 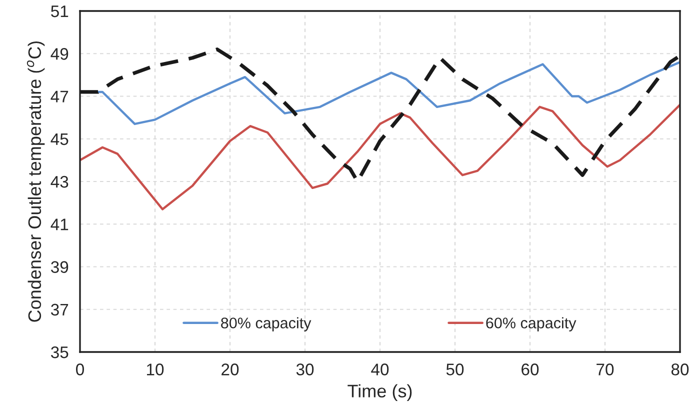 What do you see at coordinates (59, 310) in the screenshot?
I see `y-tick-label: 37` at bounding box center [59, 310].